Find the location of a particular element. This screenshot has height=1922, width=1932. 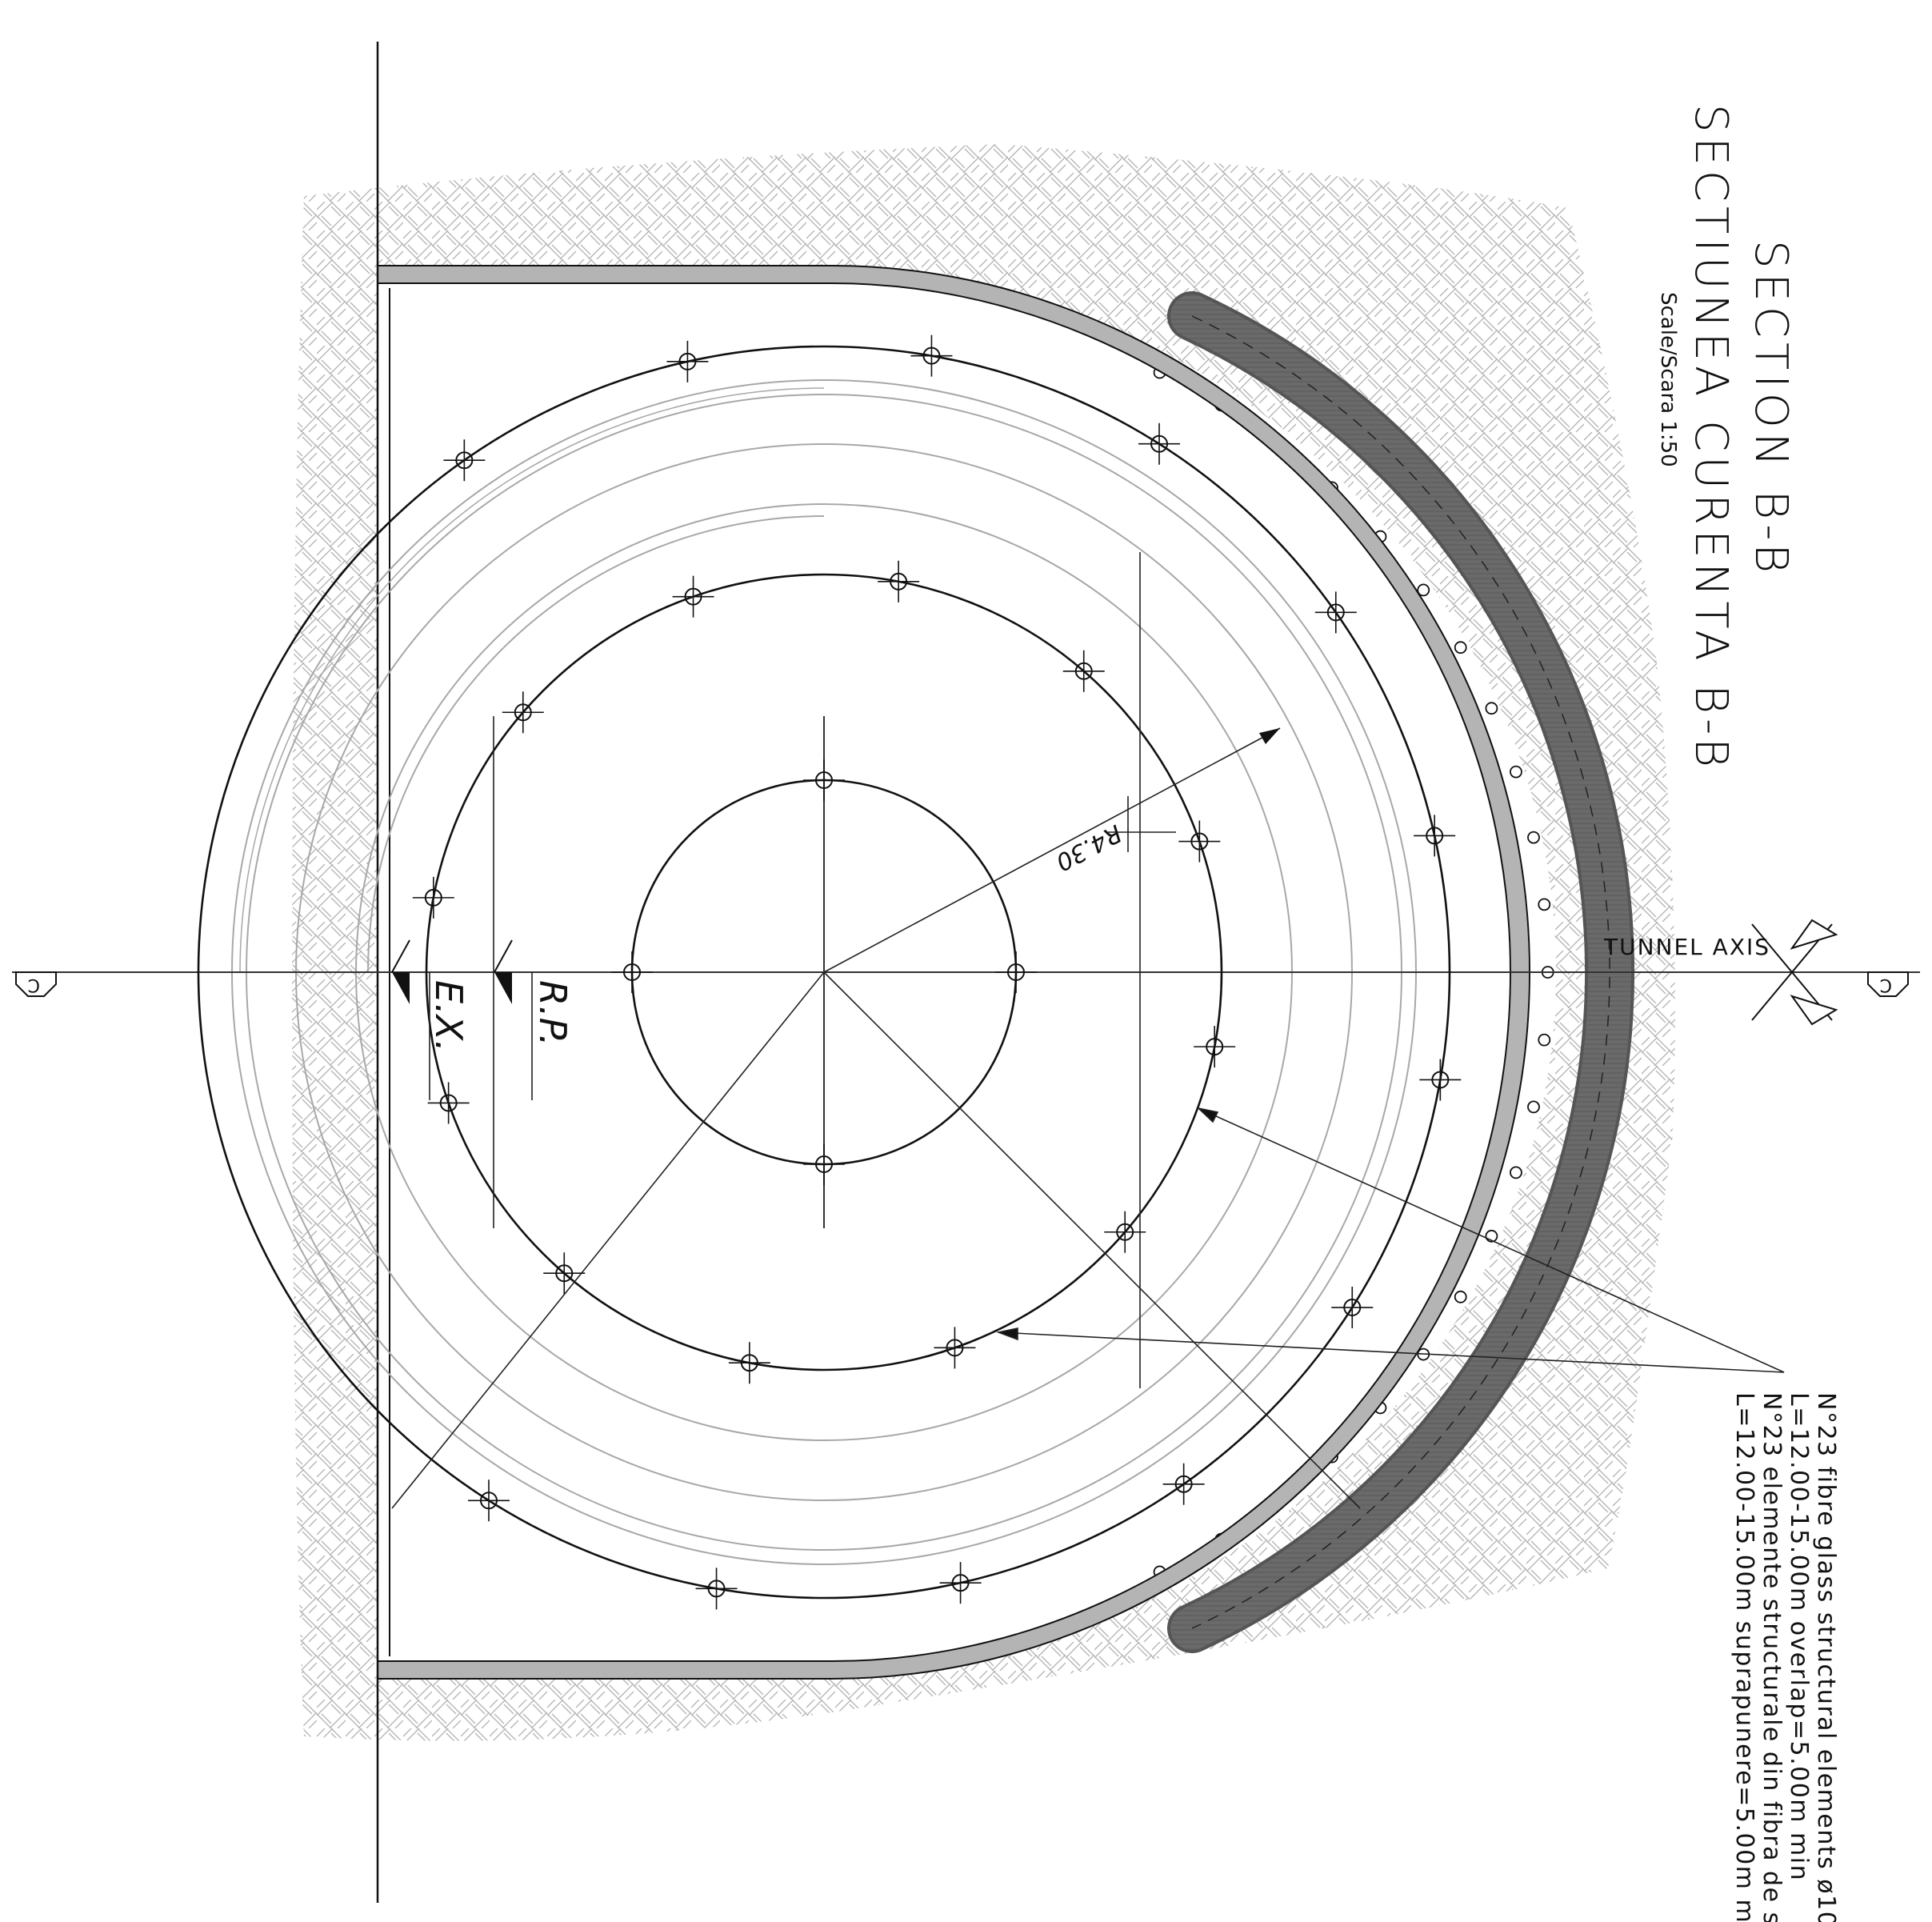

ex-label: E.X. is located at coordinates (448, 1016).